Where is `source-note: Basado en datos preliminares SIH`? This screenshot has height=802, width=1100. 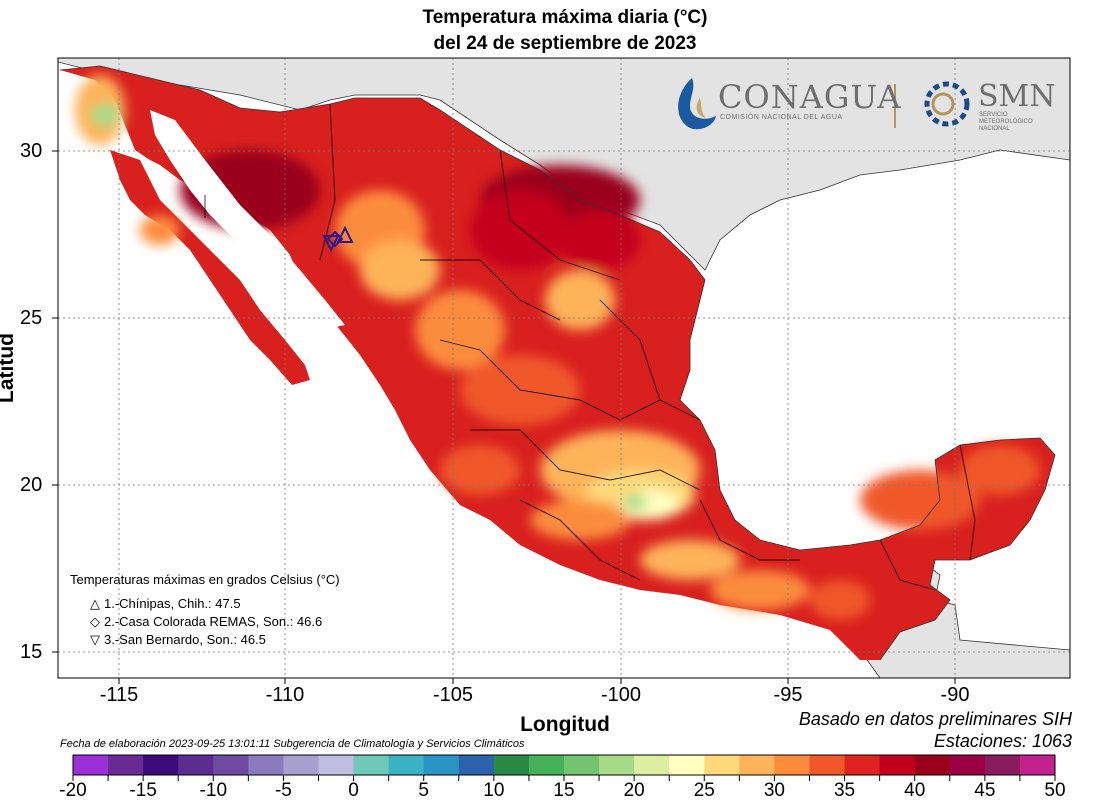 source-note: Basado en datos preliminares SIH is located at coordinates (935, 719).